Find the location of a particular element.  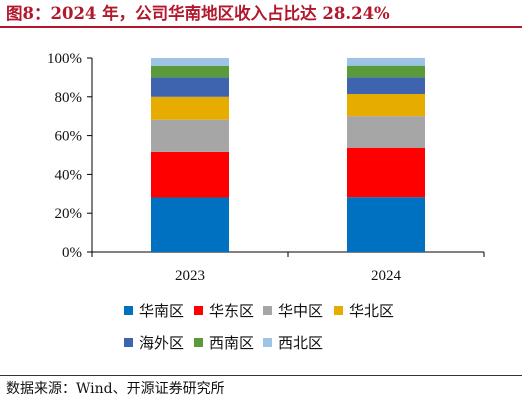

y-tick-label: 0% is located at coordinates (72, 253).